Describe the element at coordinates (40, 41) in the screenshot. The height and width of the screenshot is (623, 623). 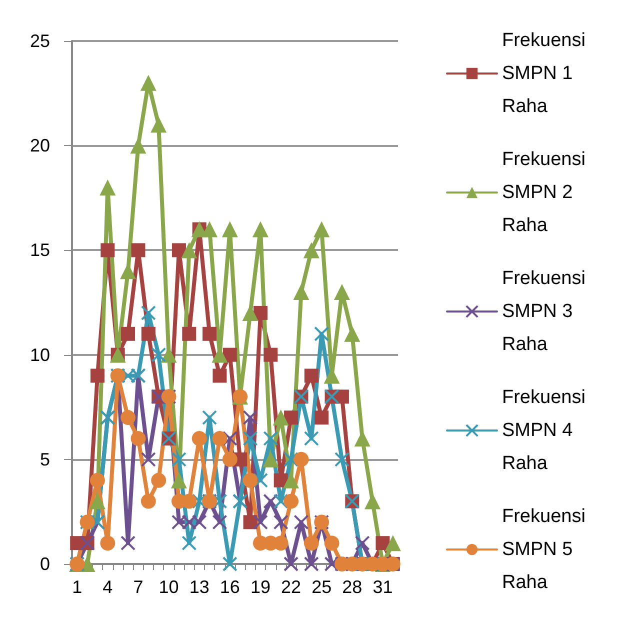
I see `y-tick-label: 25` at that location.